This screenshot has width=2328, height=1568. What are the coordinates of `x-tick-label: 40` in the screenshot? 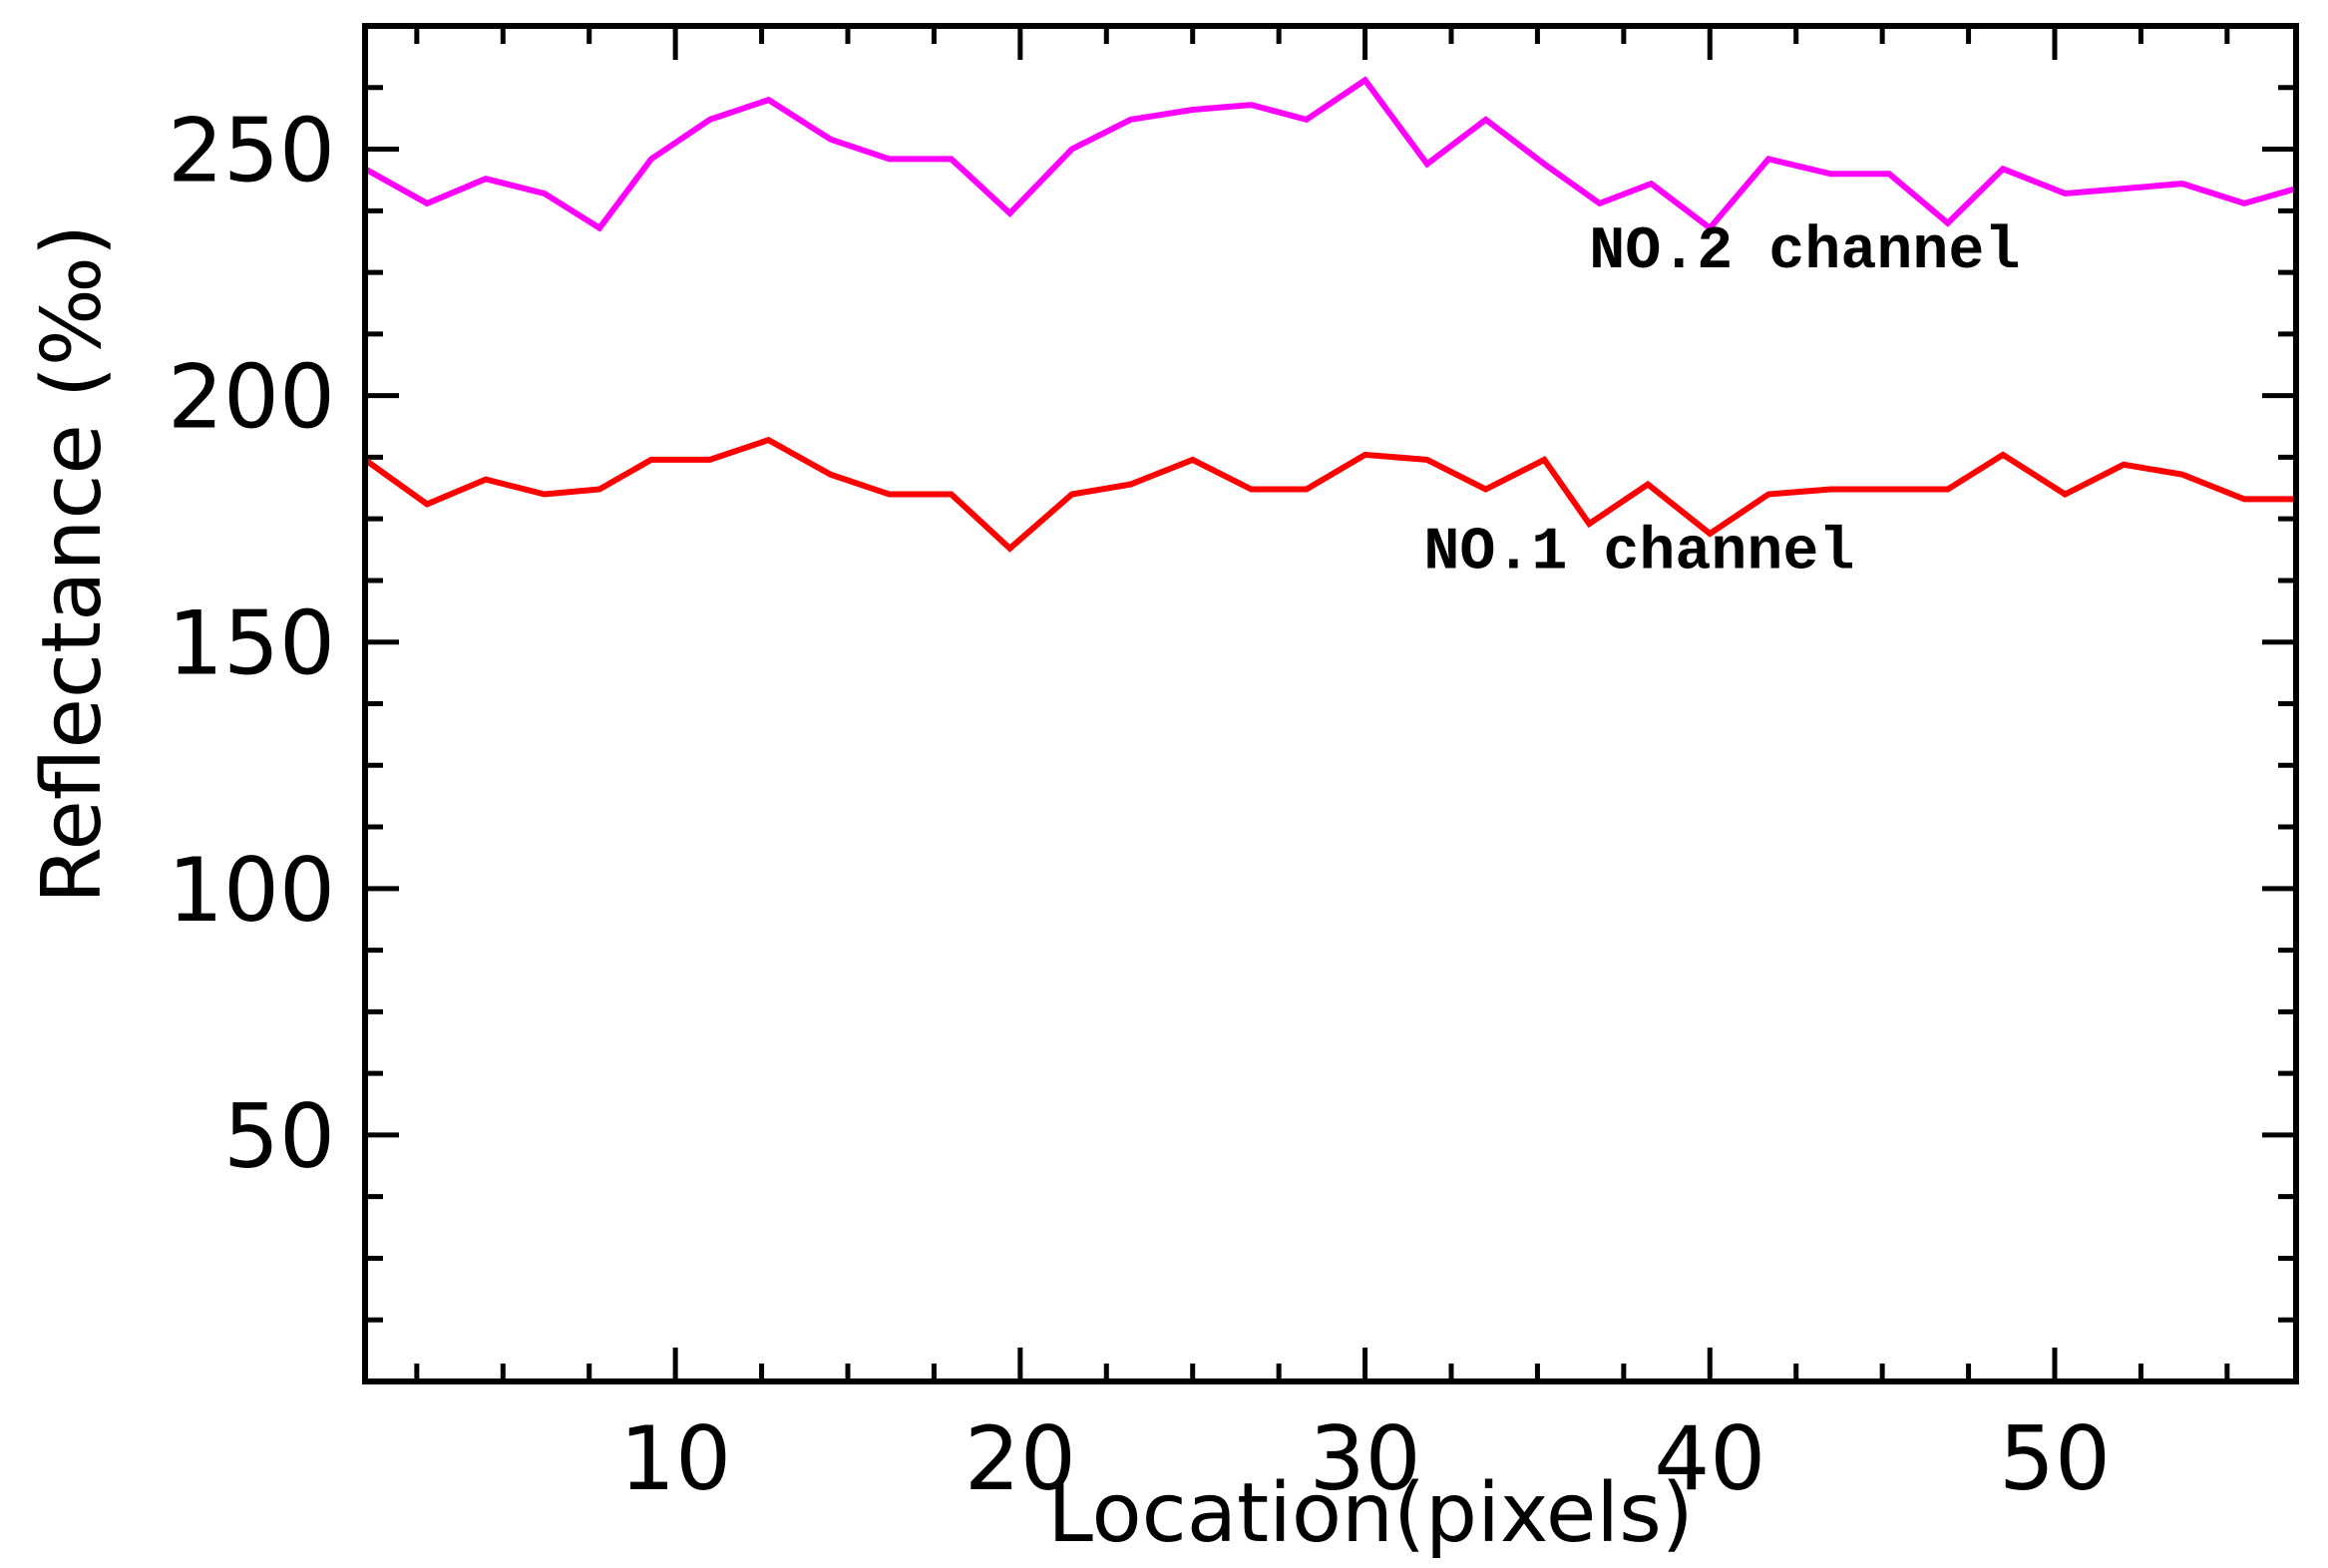 It's located at (1709, 1459).